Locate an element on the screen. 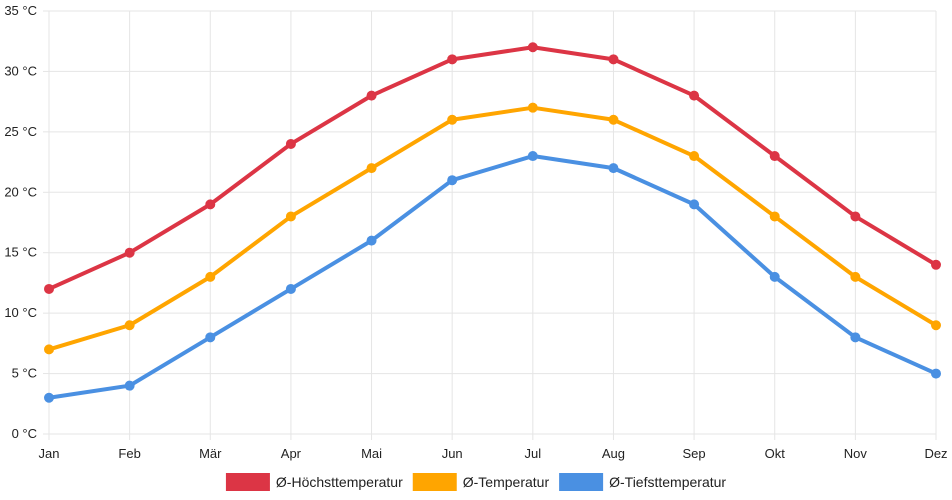 This screenshot has height=500, width=952. y-axis: 0 °C 5 °C 10 °C 15 °C 20 °C 25 °C 30 °C 35 °C is located at coordinates (26, 222).